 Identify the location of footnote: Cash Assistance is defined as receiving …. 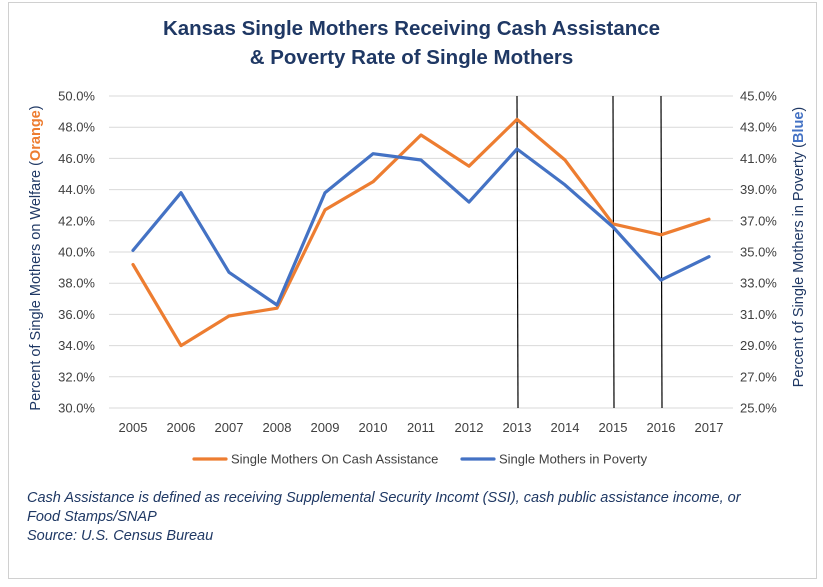
(407, 517).